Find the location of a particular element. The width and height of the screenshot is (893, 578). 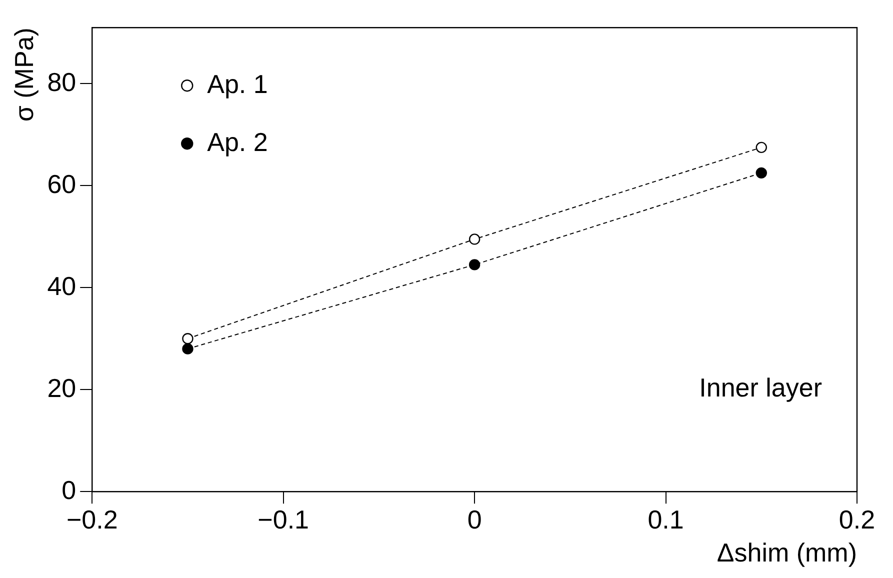

legend-label: Ap. 2 is located at coordinates (237, 141).